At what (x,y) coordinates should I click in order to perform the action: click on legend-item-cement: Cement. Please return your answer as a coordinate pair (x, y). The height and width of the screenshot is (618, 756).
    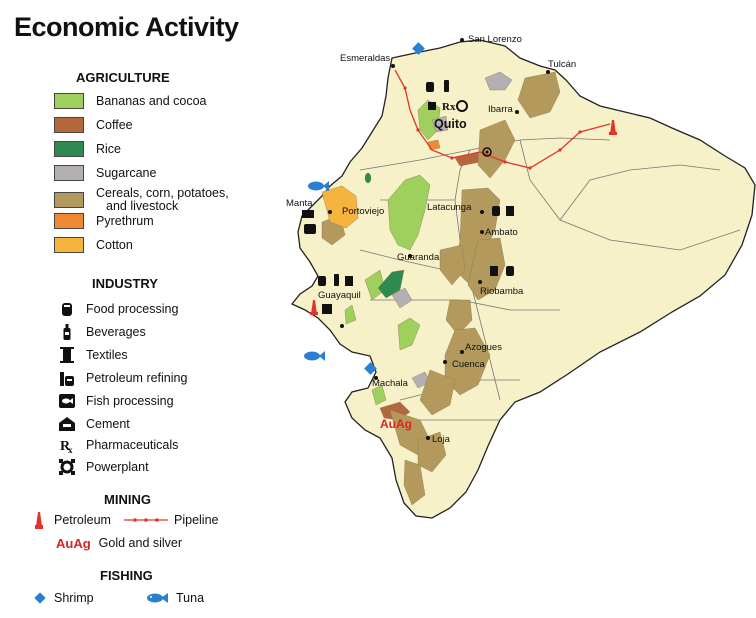
    Looking at the image, I should click on (94, 424).